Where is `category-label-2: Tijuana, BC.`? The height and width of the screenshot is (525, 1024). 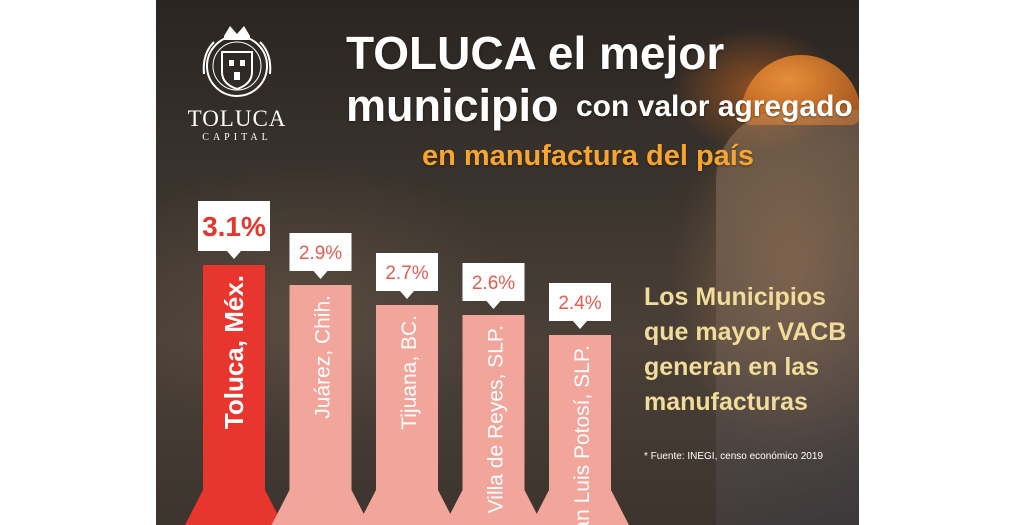 category-label-2: Tijuana, BC. is located at coordinates (409, 372).